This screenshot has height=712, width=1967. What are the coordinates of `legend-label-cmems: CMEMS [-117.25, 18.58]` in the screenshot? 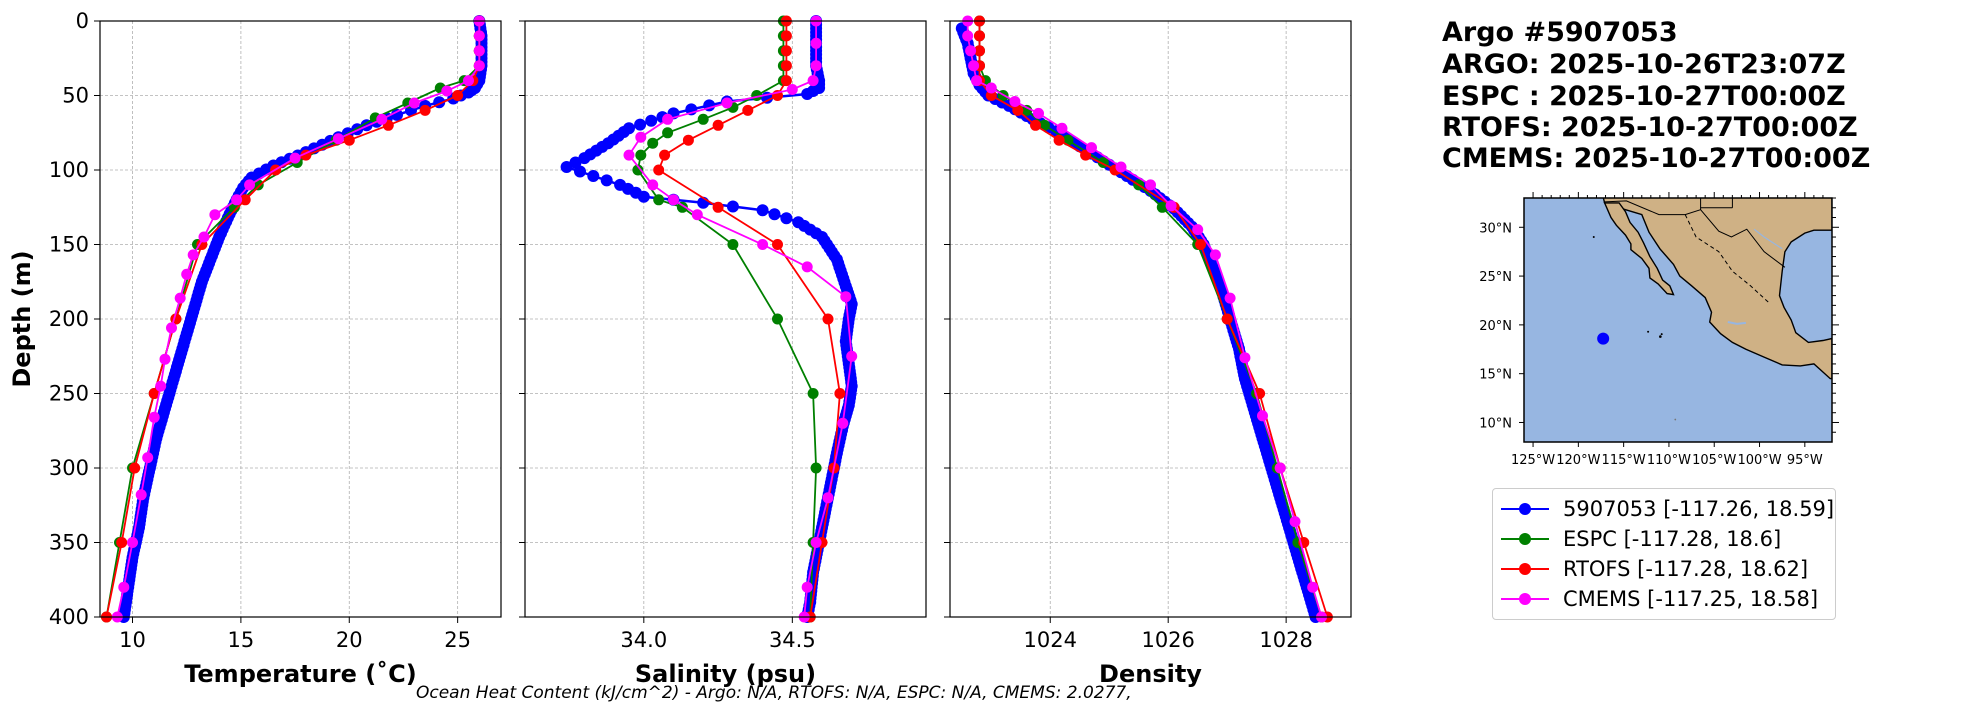 It's located at (1691, 599).